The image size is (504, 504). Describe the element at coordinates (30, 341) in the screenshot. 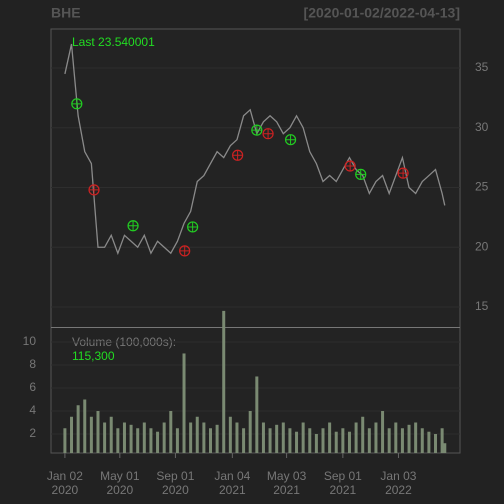

I see `y2-tick-label: 10` at that location.